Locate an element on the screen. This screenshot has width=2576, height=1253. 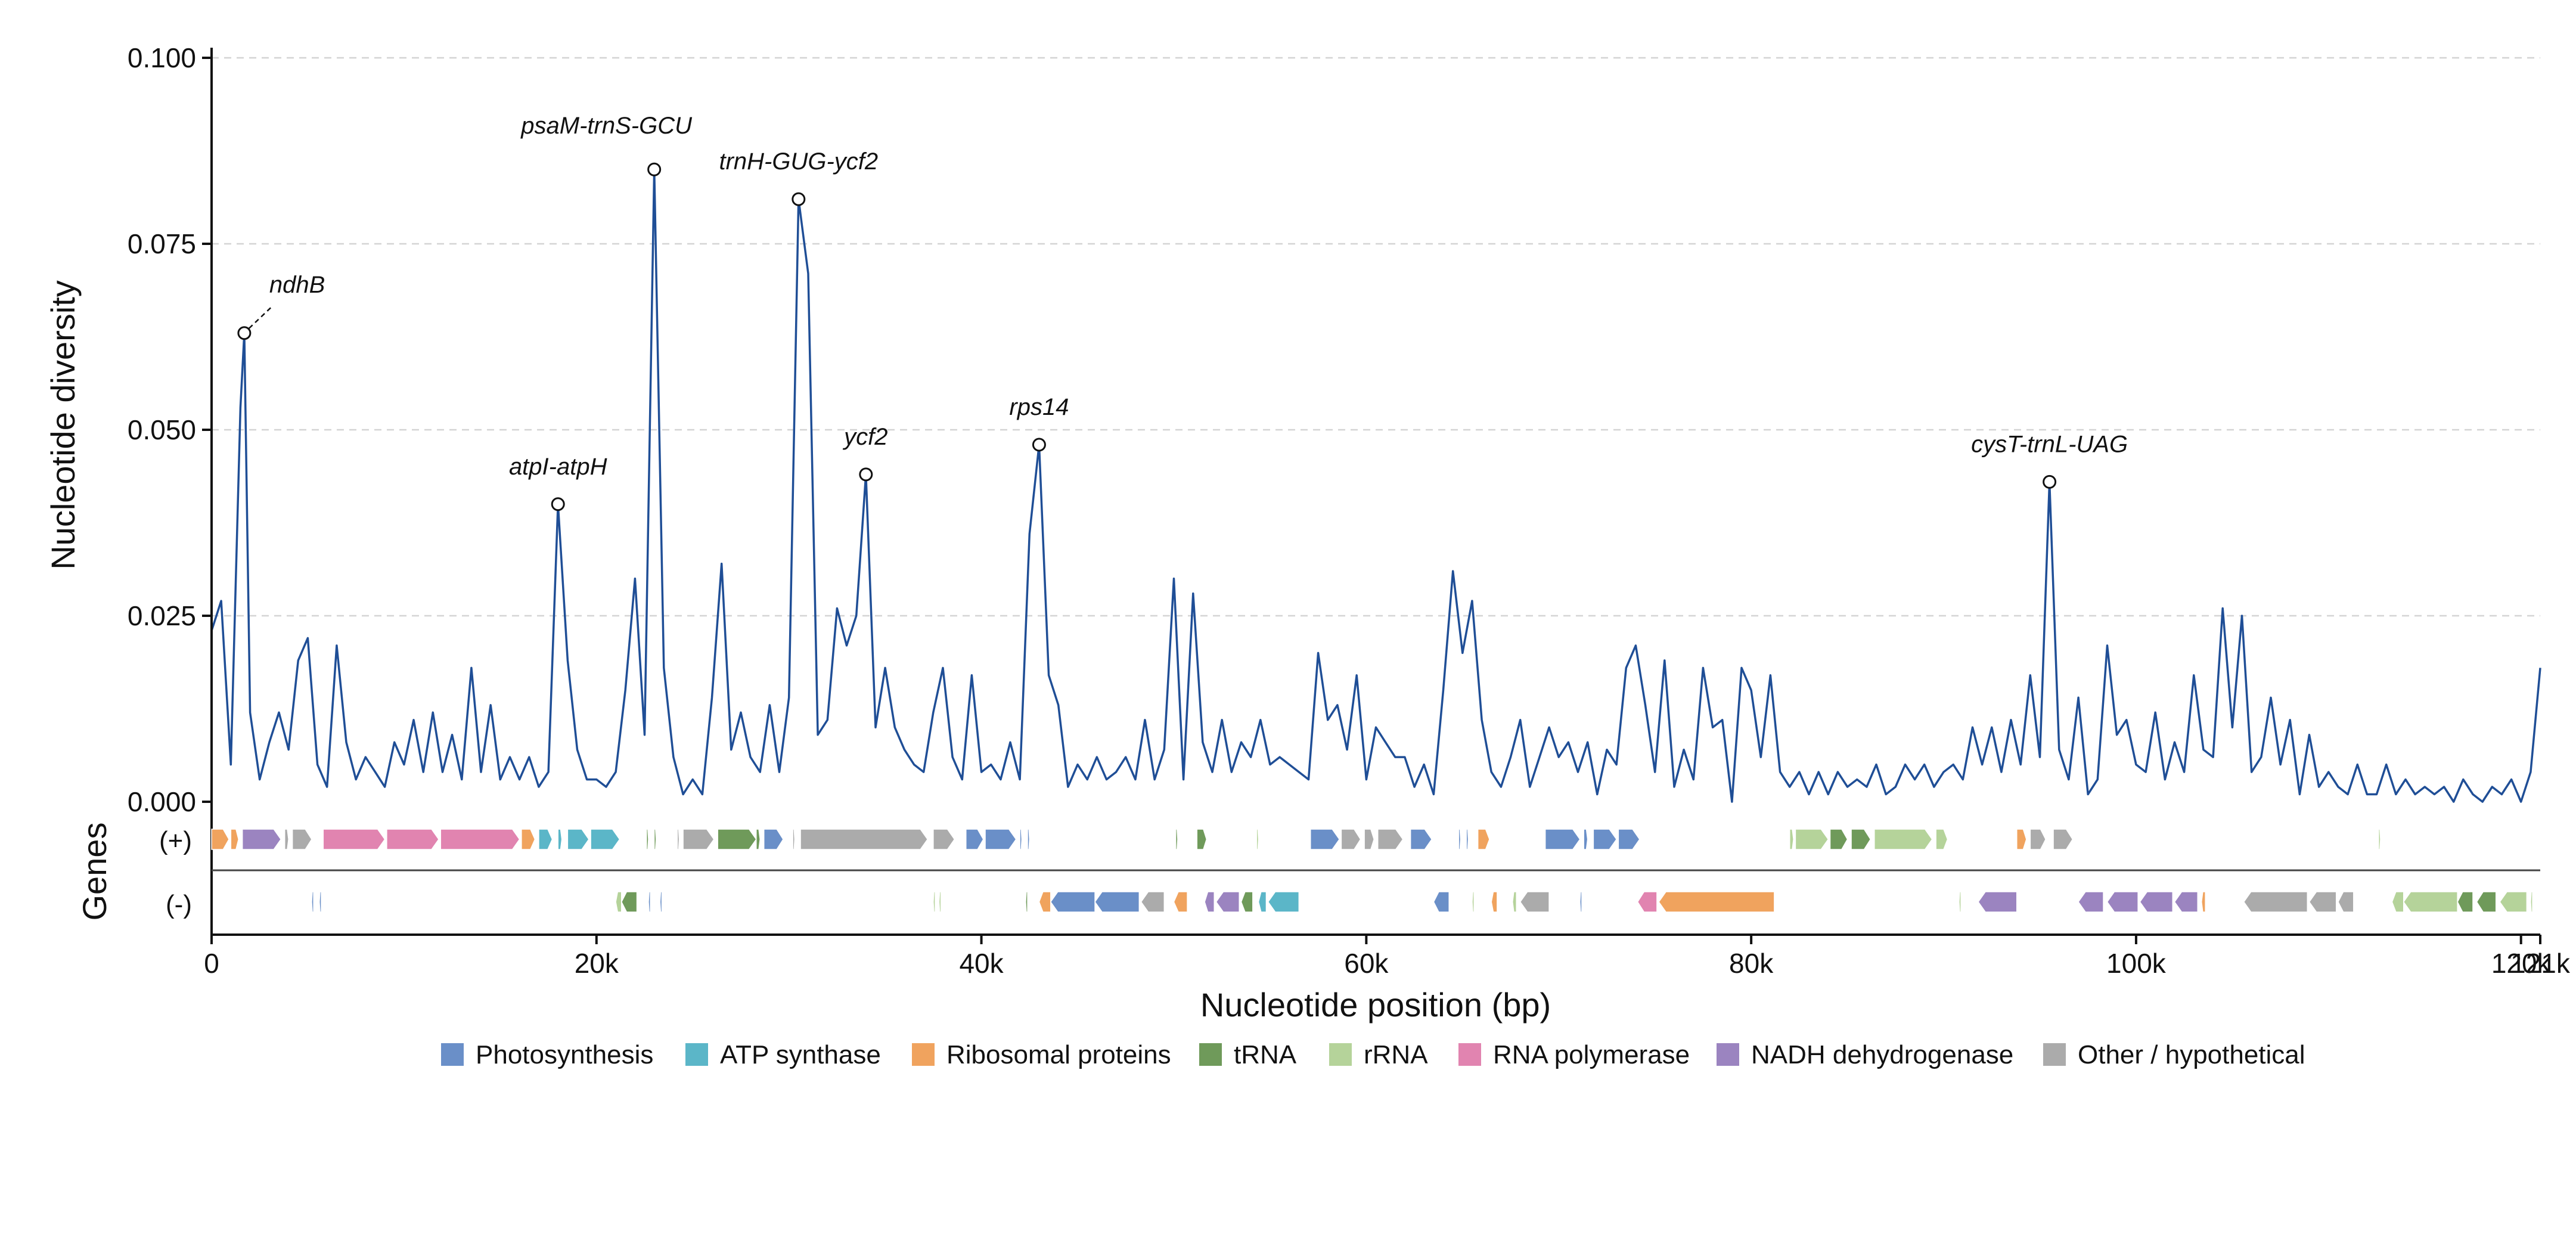
y-tick-label: 0.025 is located at coordinates (162, 615).